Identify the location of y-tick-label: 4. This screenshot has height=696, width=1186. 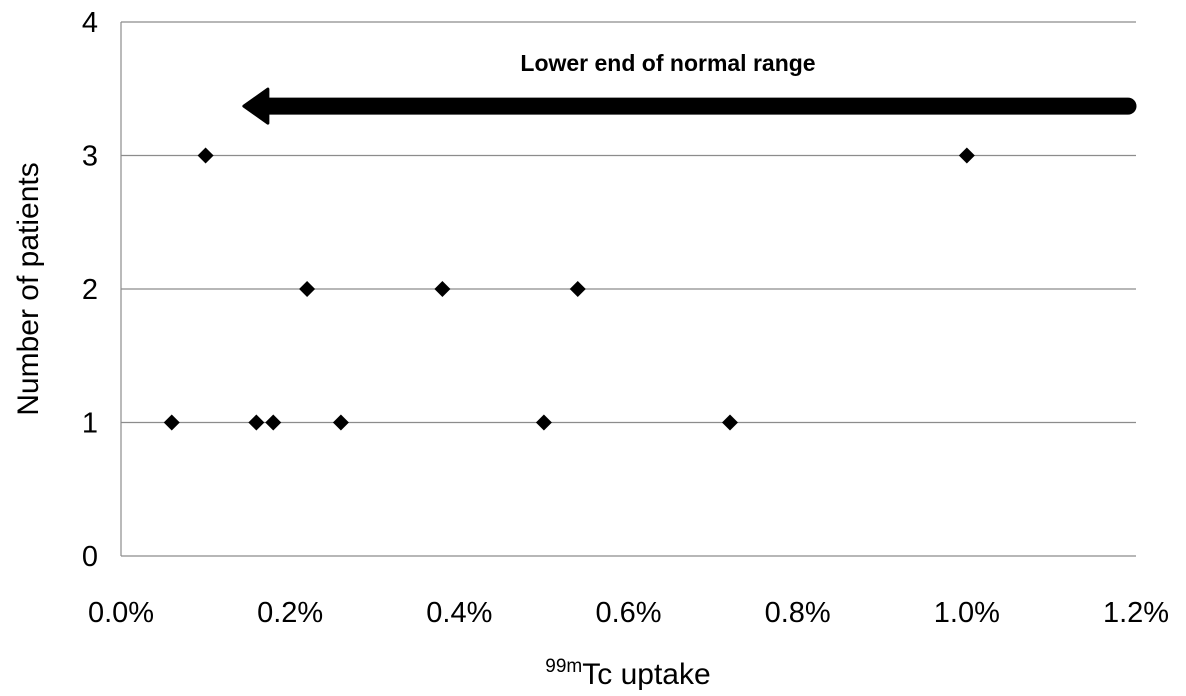
(90, 23).